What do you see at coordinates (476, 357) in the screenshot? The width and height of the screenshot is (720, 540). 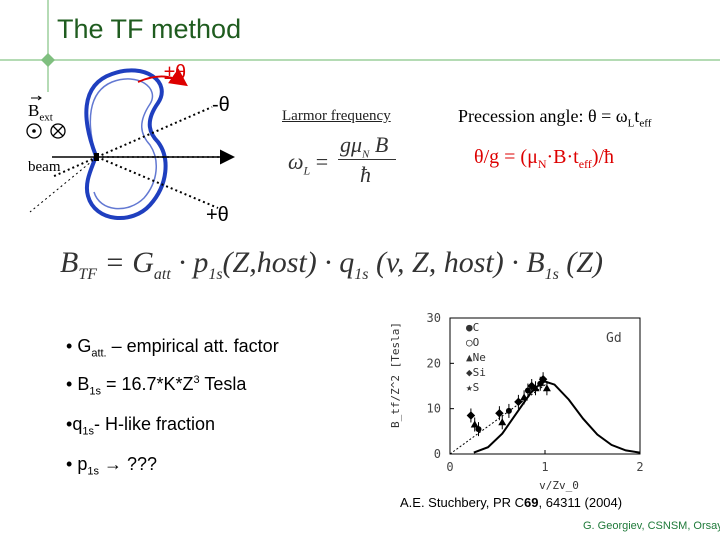 I see `legend-entry: ▲Ne` at bounding box center [476, 357].